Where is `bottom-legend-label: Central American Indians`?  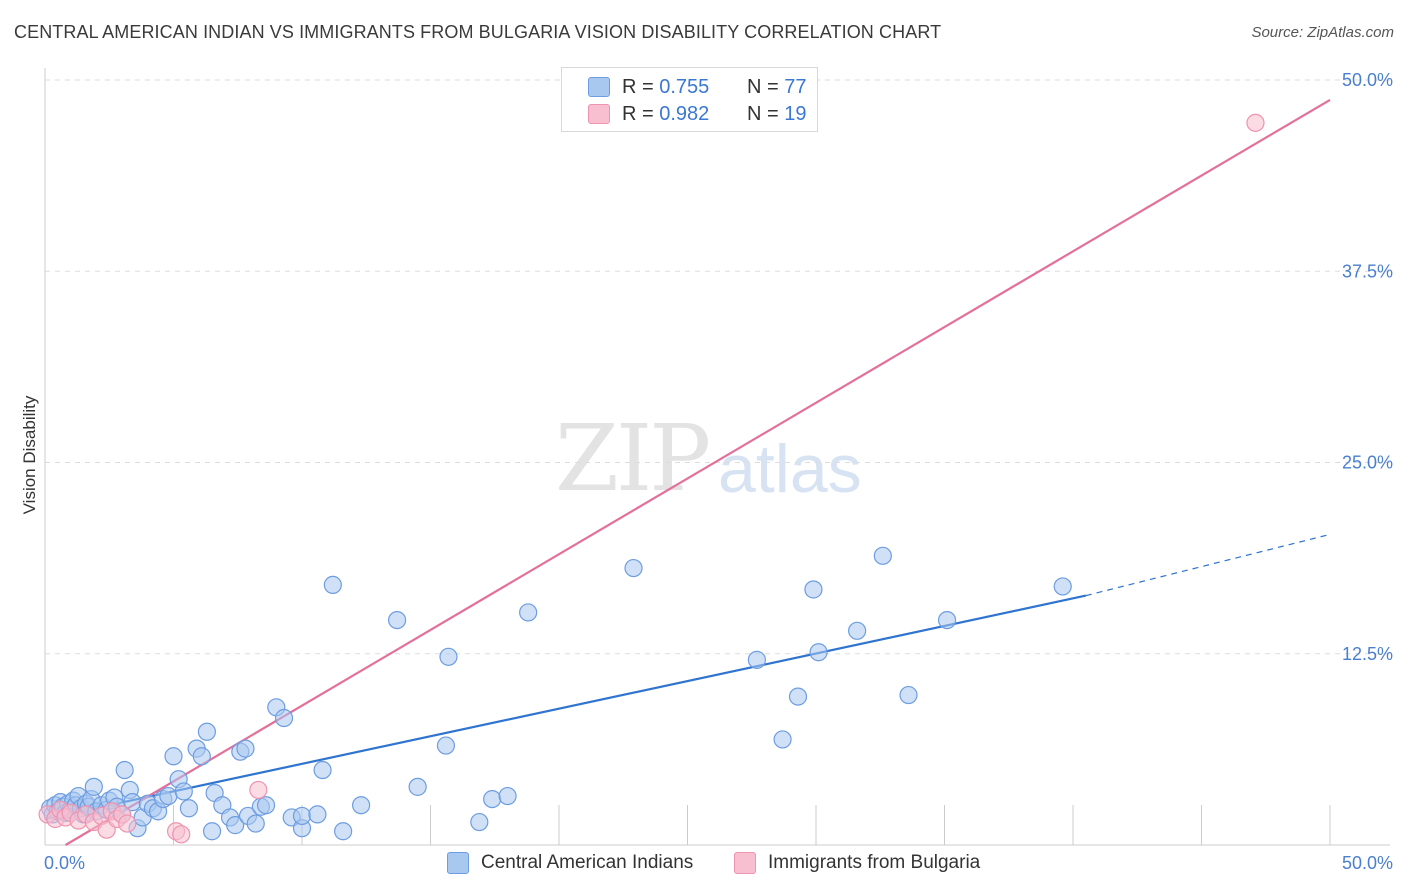 bottom-legend-label: Central American Indians is located at coordinates (587, 862).